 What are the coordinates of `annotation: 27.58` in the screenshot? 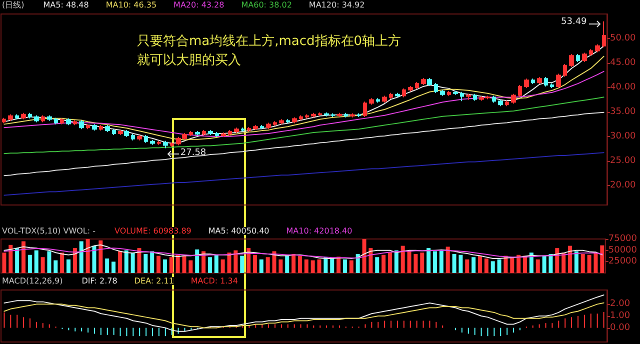 It's located at (193, 153).